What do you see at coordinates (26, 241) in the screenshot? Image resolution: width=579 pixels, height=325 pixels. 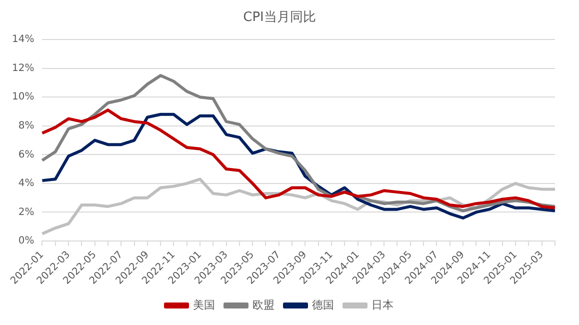 I see `y-tick-label: 0%` at bounding box center [26, 241].